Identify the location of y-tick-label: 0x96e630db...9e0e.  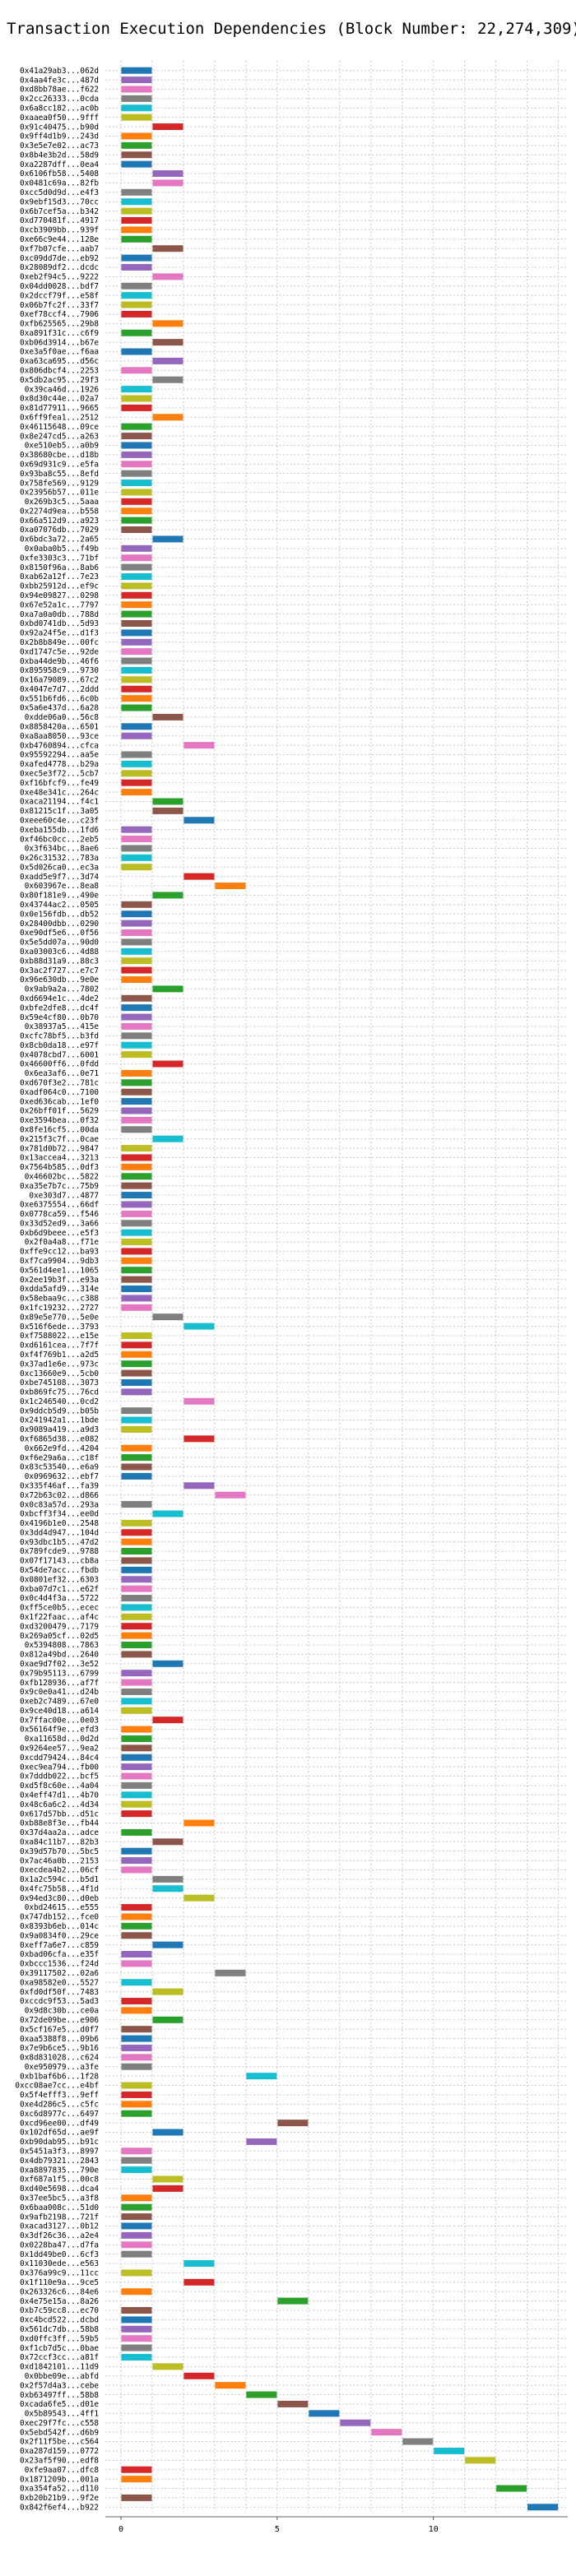
(59, 980).